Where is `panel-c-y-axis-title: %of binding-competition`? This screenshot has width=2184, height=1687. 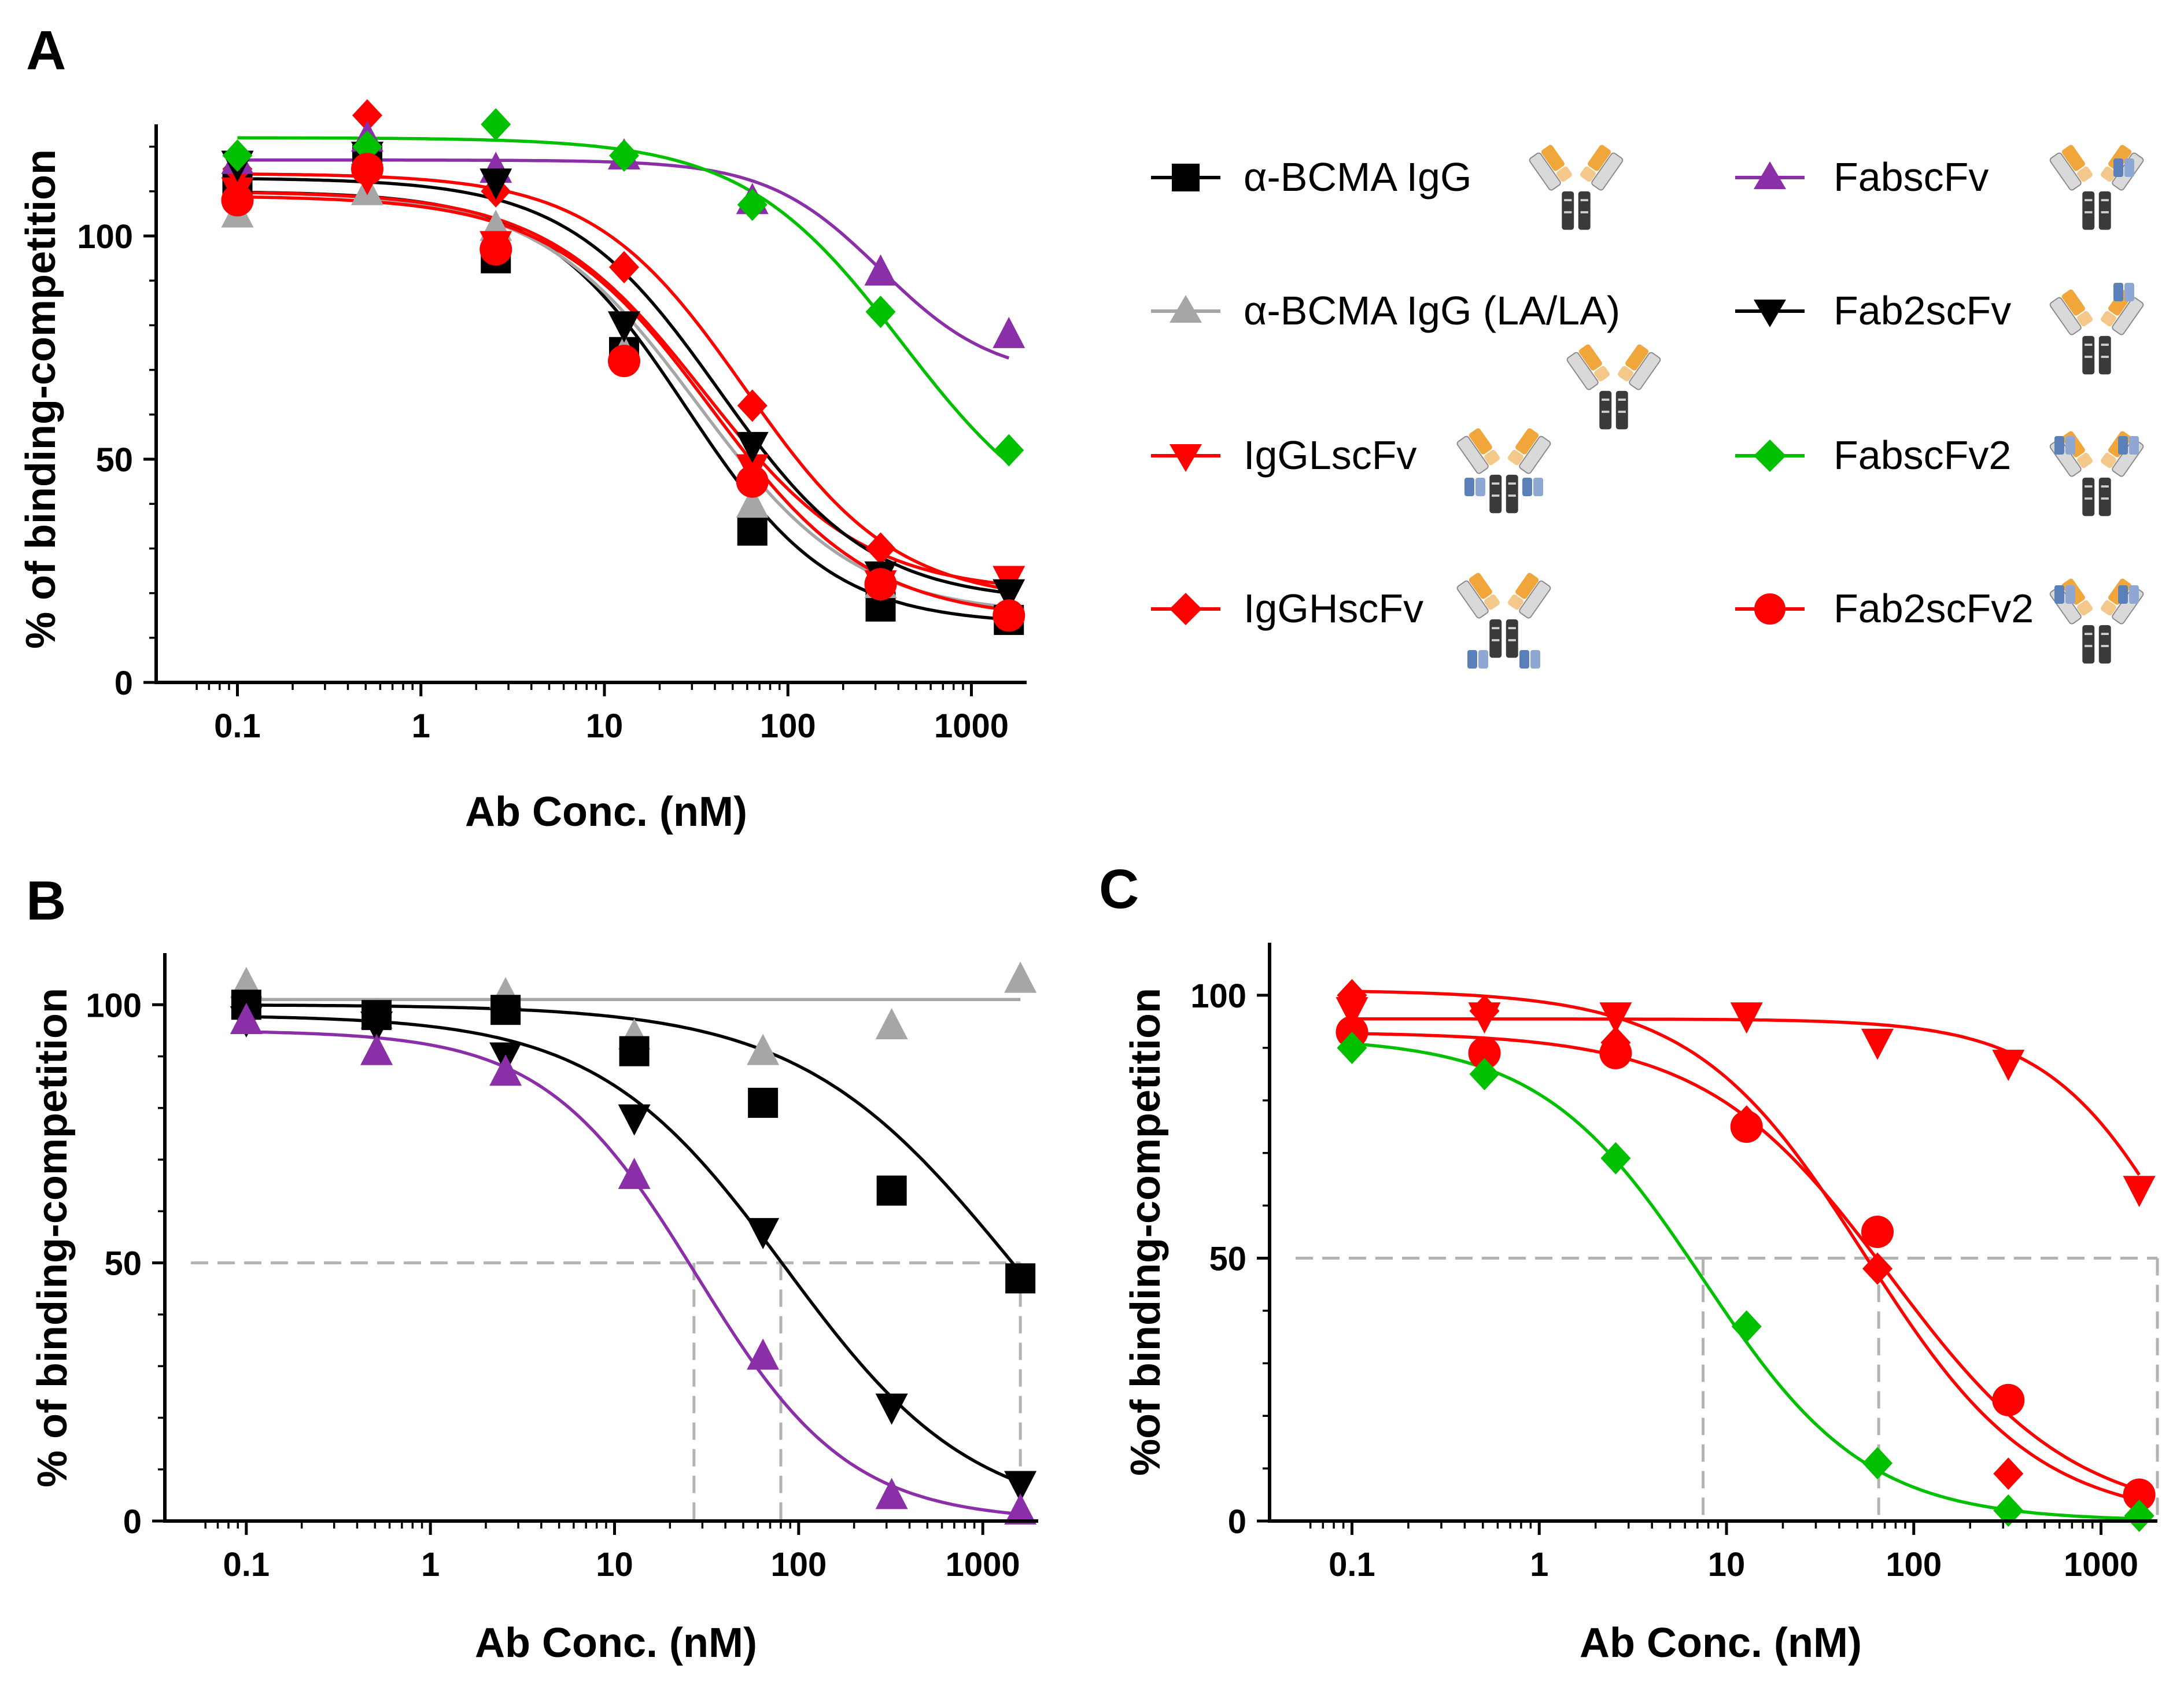 panel-c-y-axis-title: %of binding-competition is located at coordinates (1146, 1232).